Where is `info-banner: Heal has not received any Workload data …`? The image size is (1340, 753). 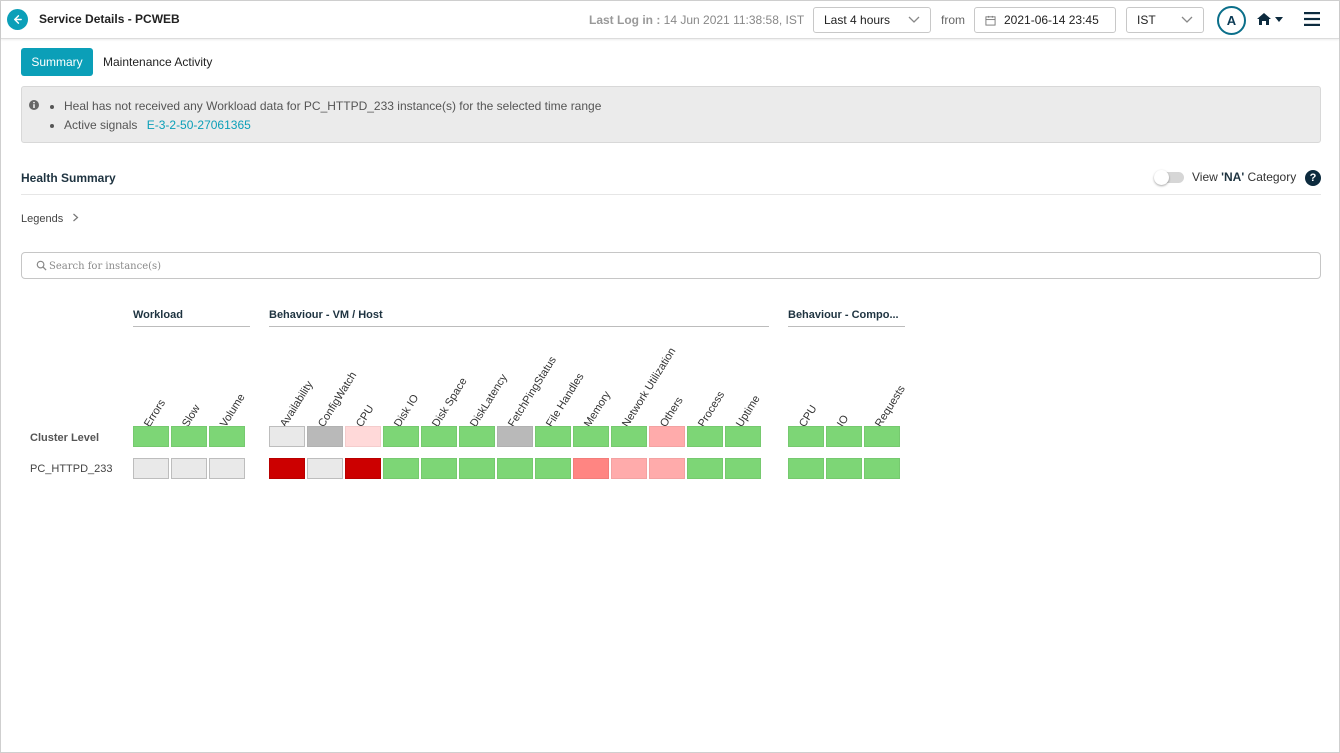
info-banner: Heal has not received any Workload data … is located at coordinates (671, 114).